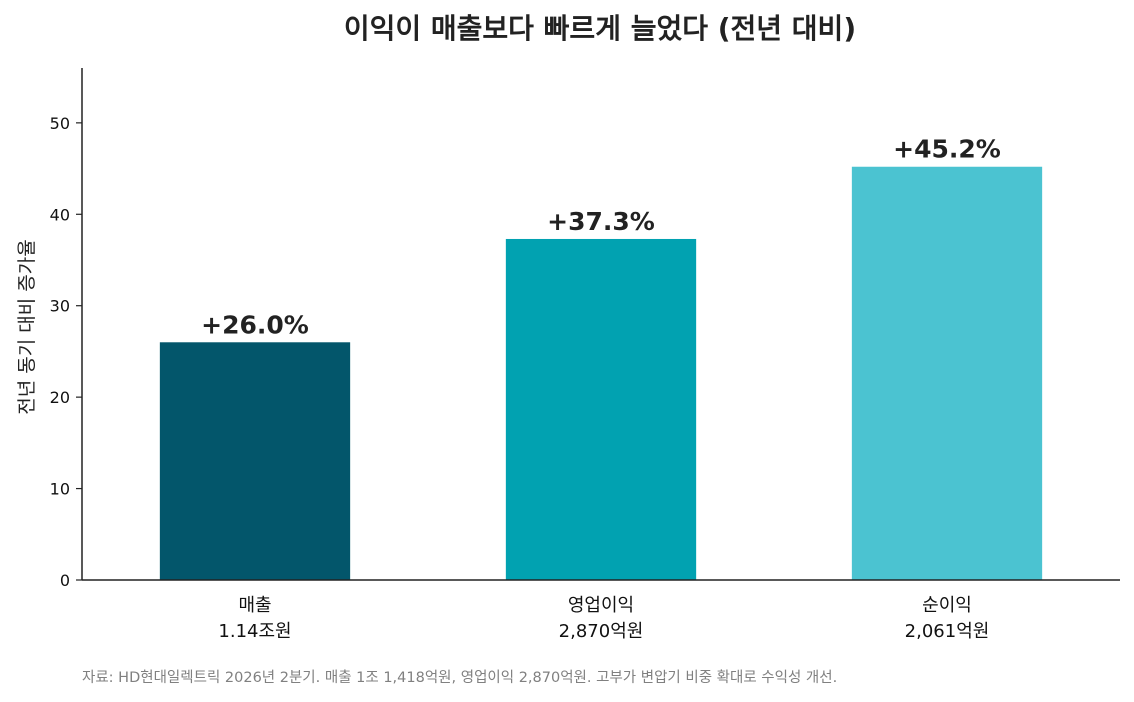 The width and height of the screenshot is (1134, 702). What do you see at coordinates (27, 326) in the screenshot?
I see `y-axis-label: 전년 동기 대비 증가율` at bounding box center [27, 326].